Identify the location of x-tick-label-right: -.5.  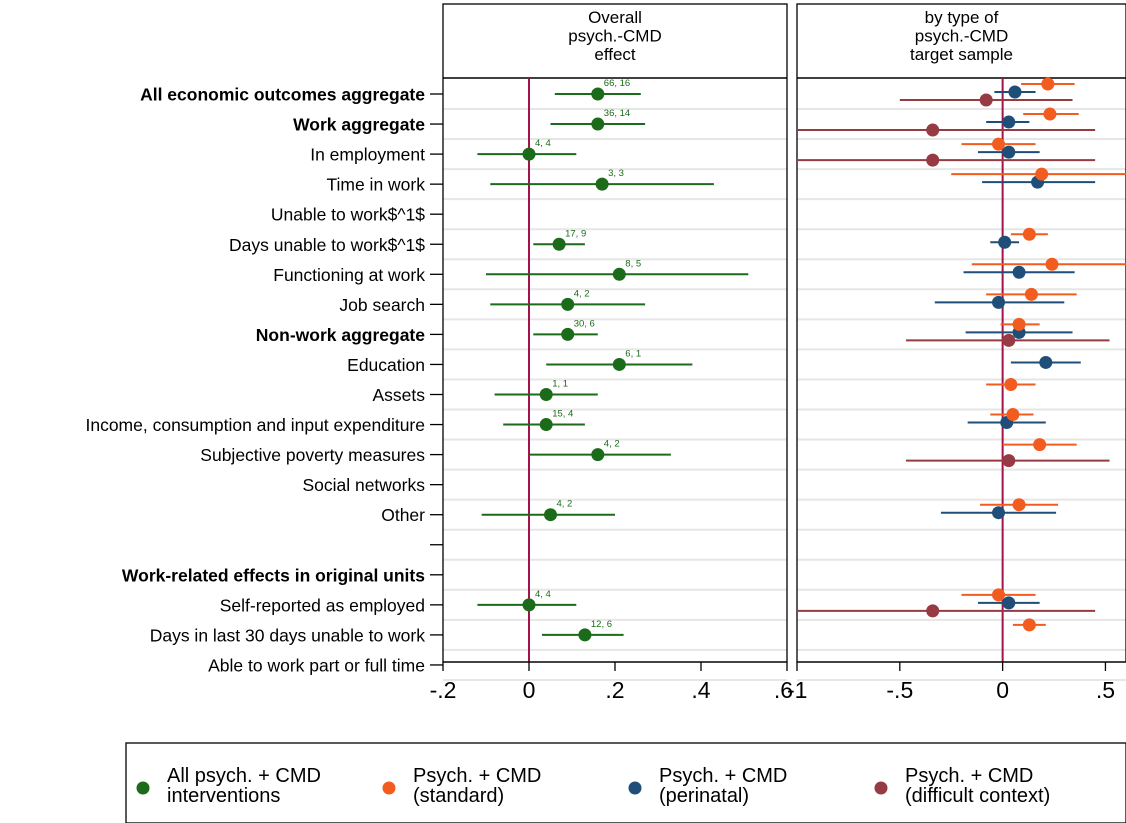
(899, 690).